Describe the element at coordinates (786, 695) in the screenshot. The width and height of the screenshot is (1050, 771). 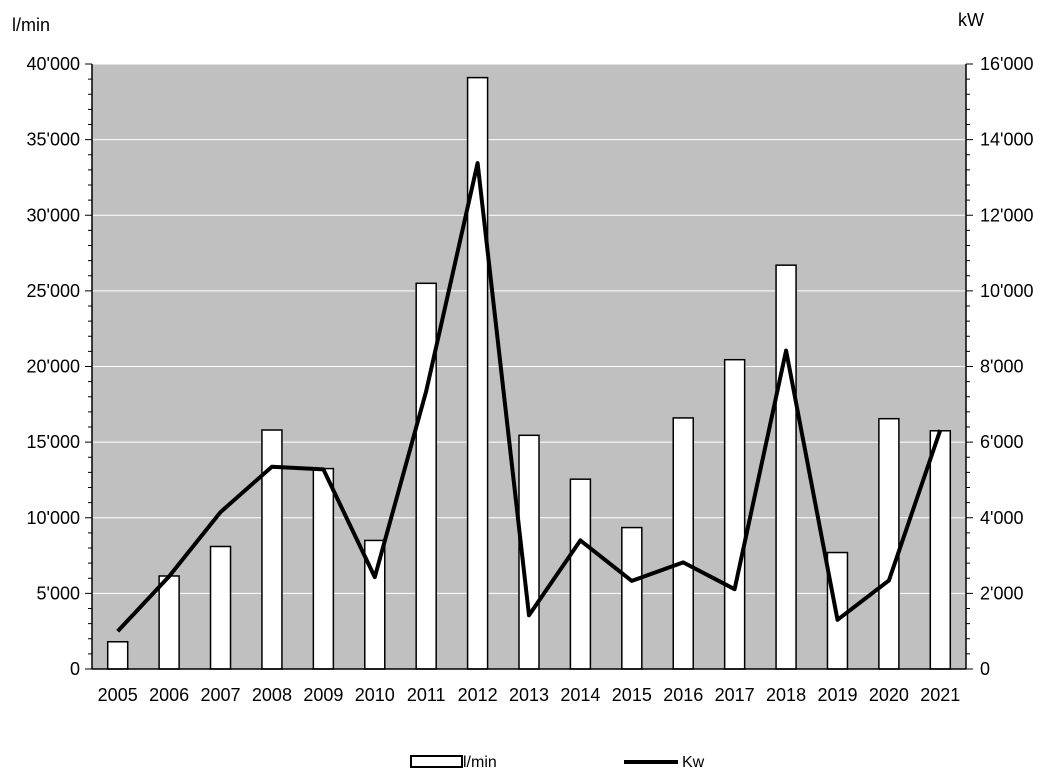
I see `x-tick-label: 2018` at that location.